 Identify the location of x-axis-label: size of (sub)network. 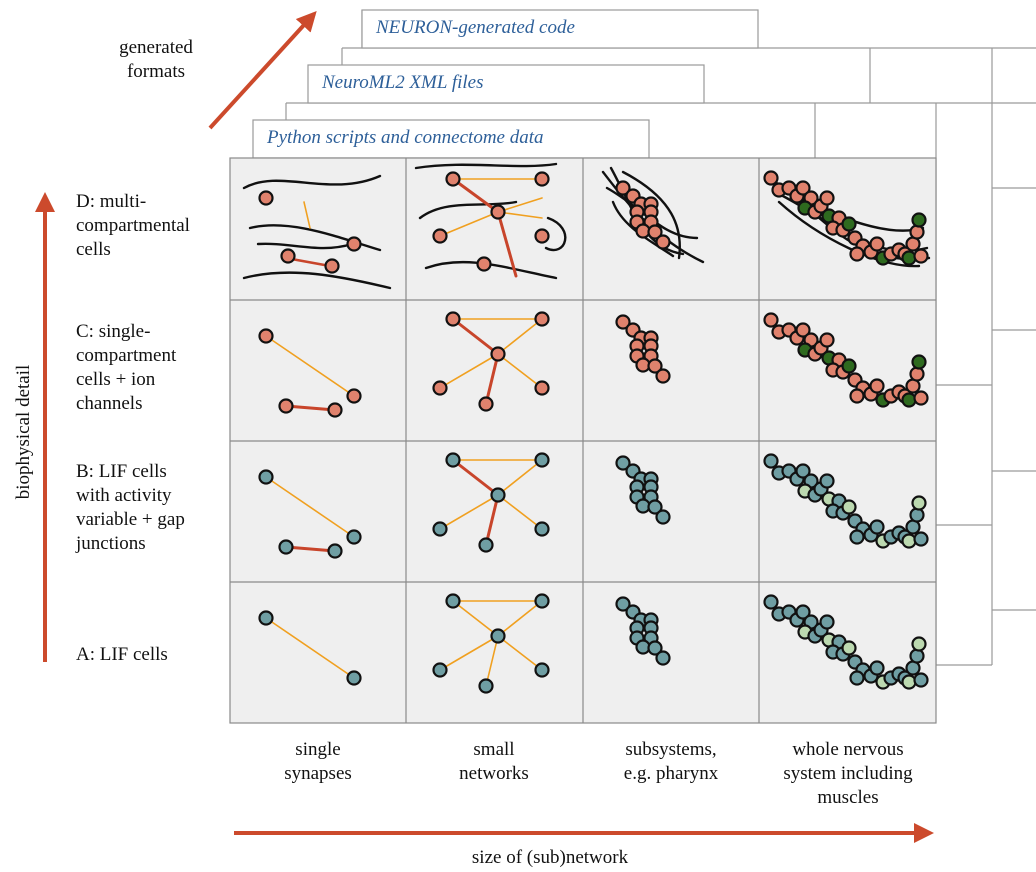
(550, 857).